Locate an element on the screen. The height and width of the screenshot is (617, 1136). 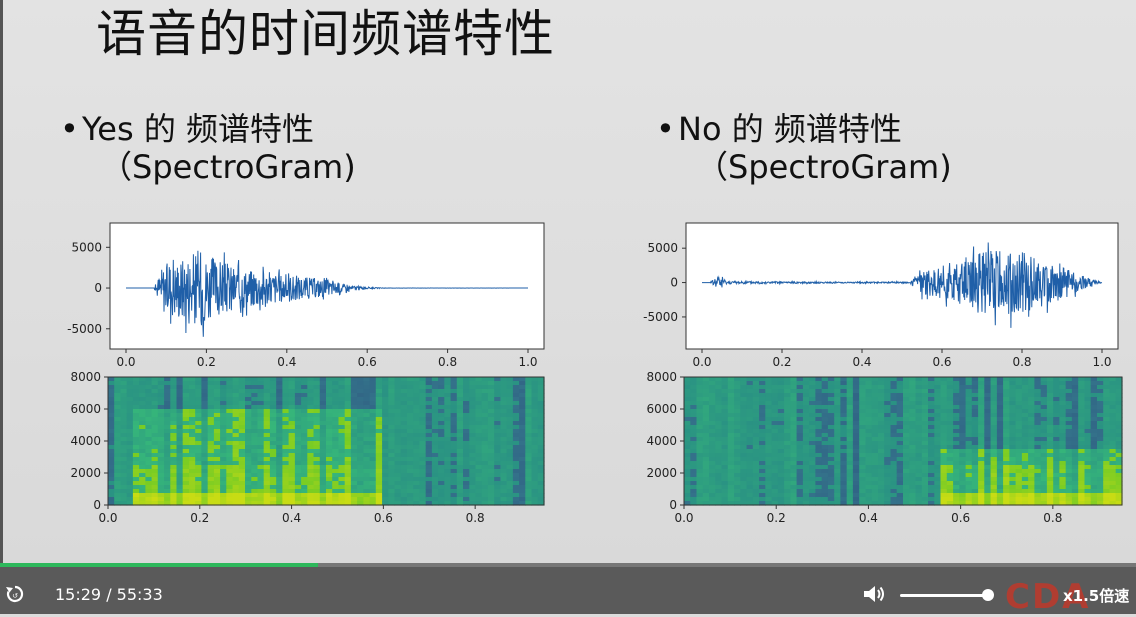
volume-slider is located at coordinates (945, 595).